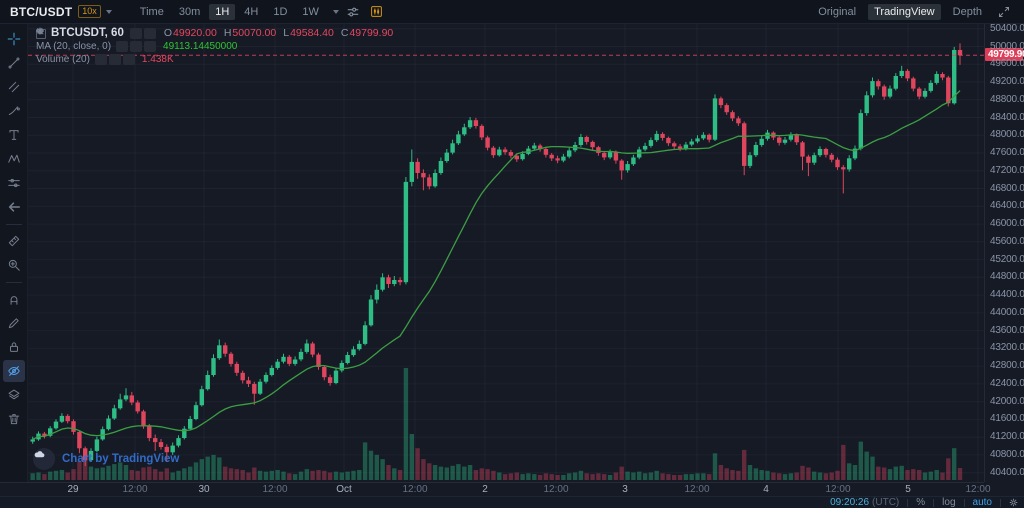 This screenshot has height=508, width=1024. Describe the element at coordinates (377, 12) in the screenshot. I see `indicators-icon` at that location.